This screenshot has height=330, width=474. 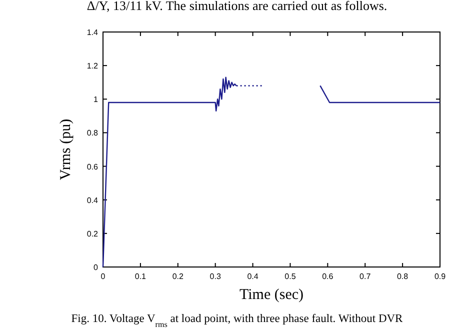 I want to click on x-tick-label: 0.1, so click(x=140, y=276).